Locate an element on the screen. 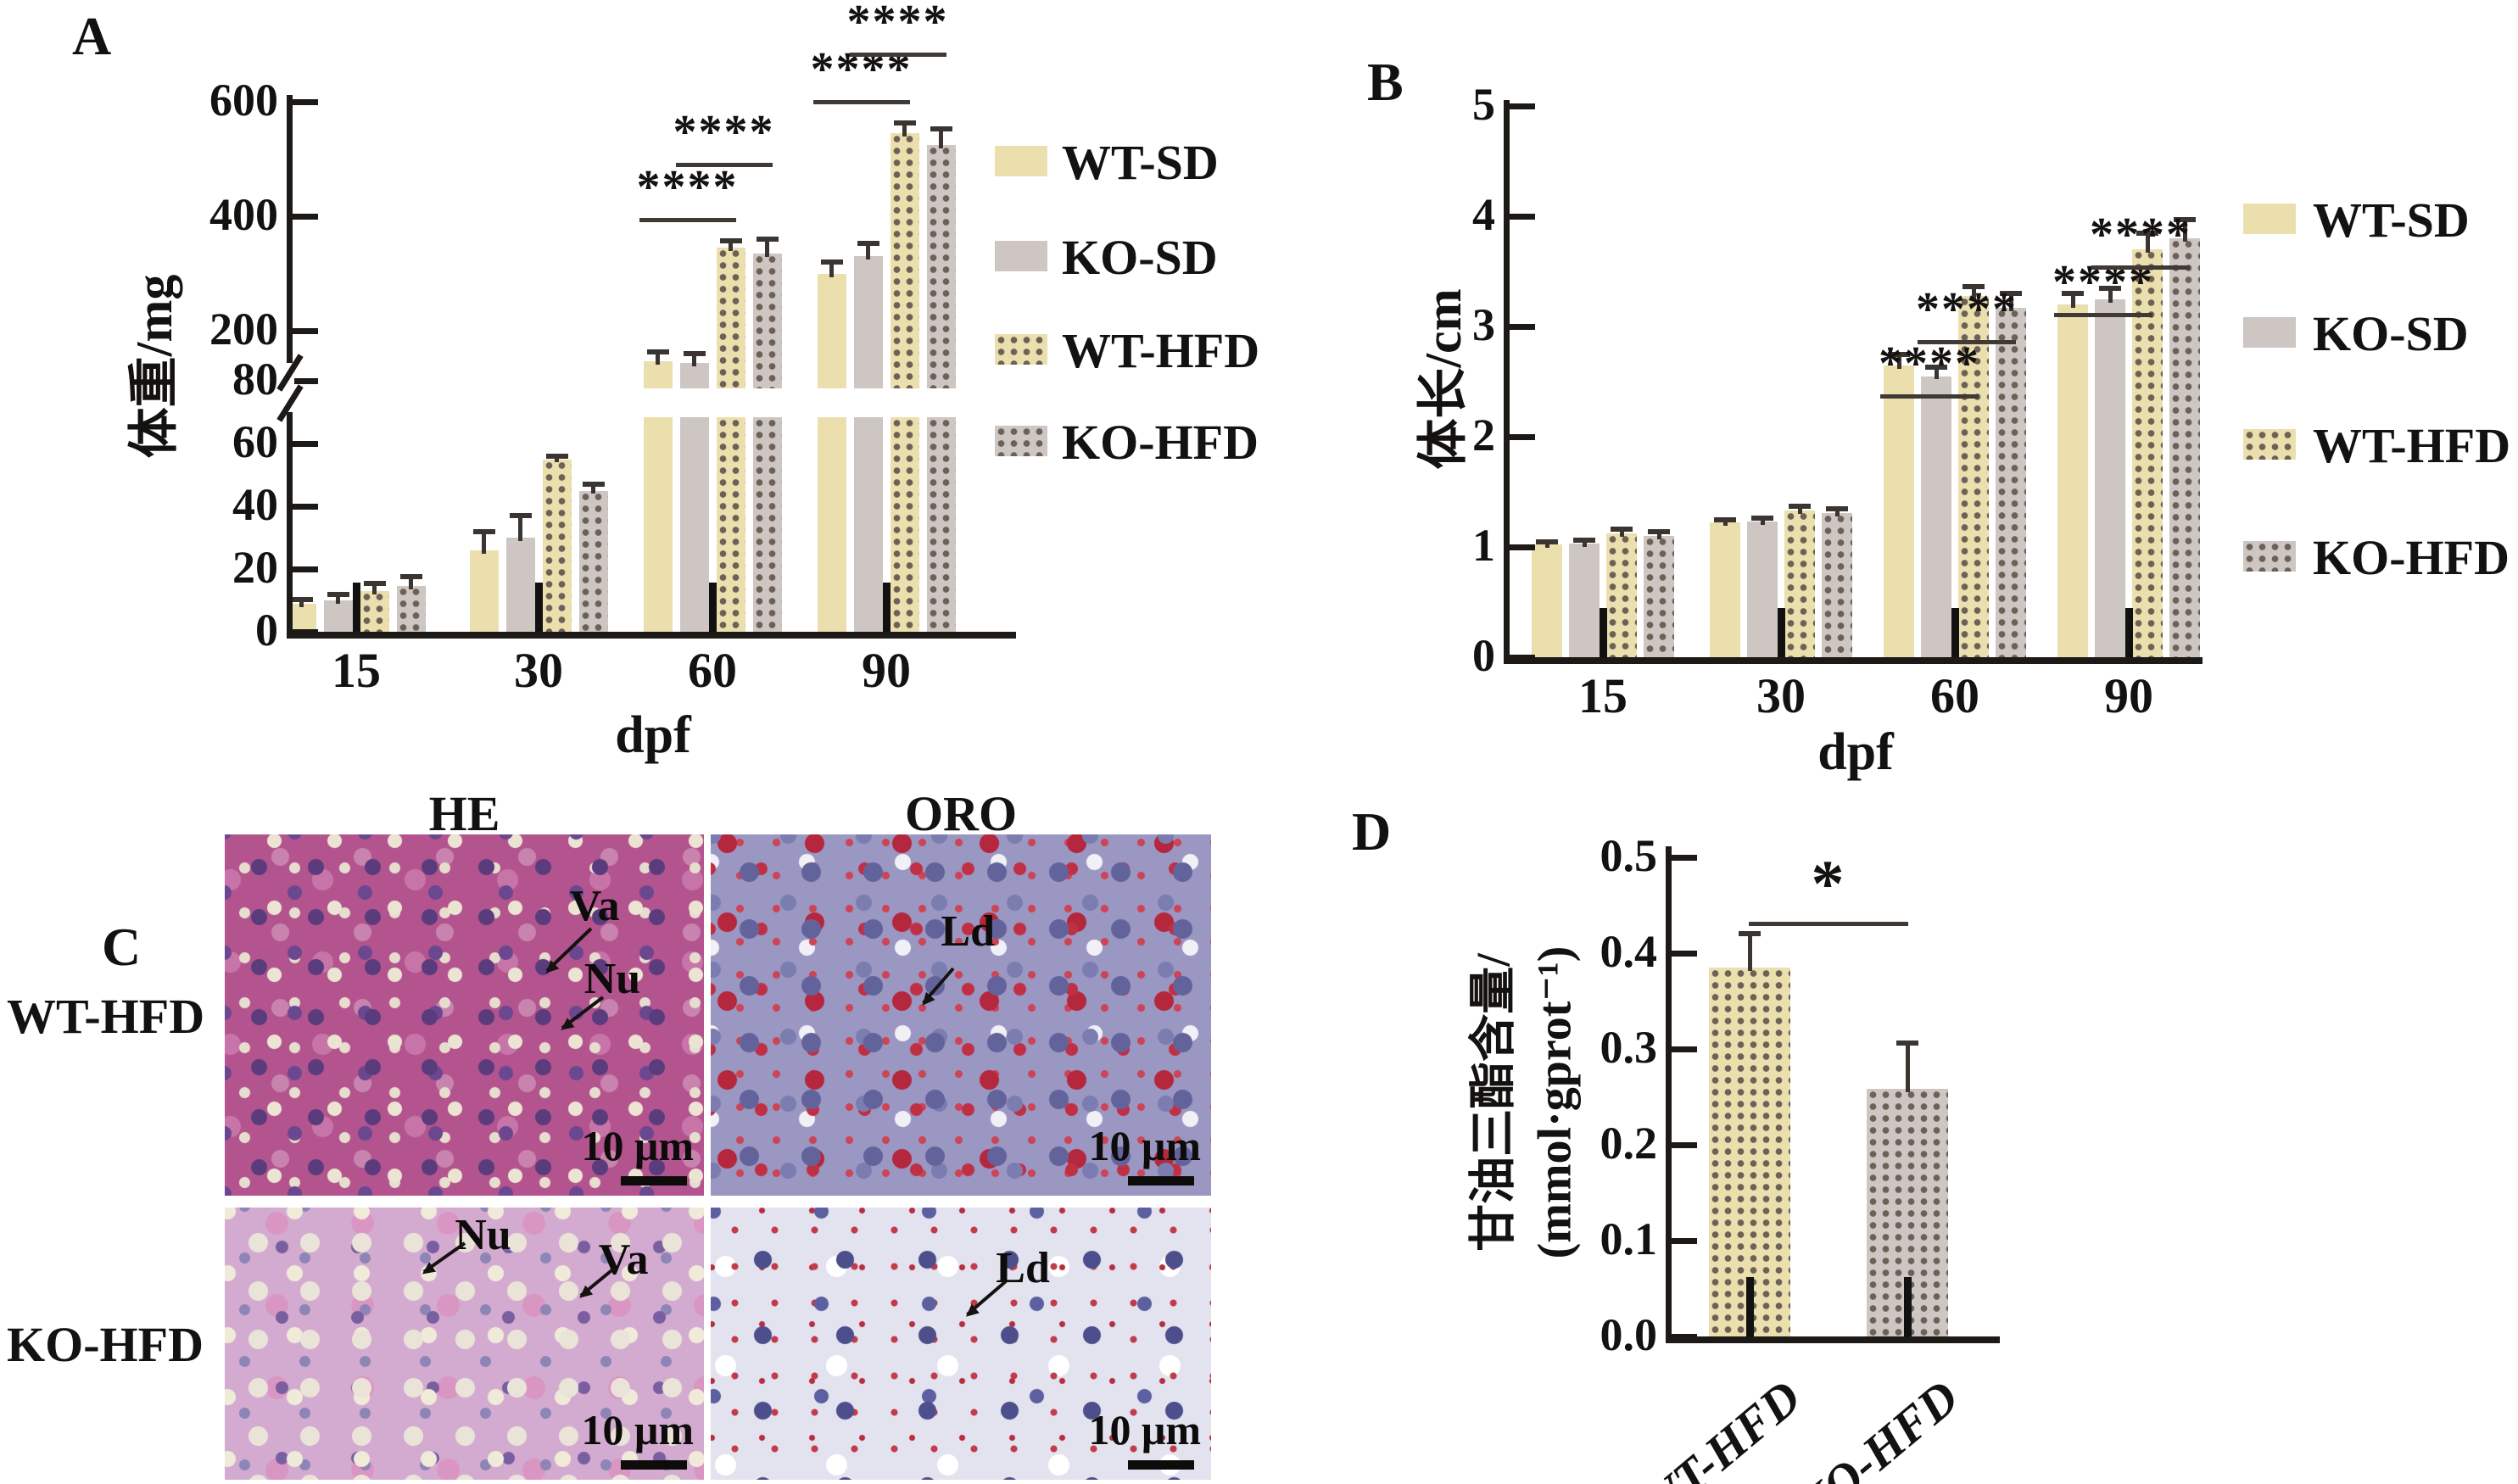  panel-a-sig-line-90-KO-SD-KO-HFD is located at coordinates (897, 55).